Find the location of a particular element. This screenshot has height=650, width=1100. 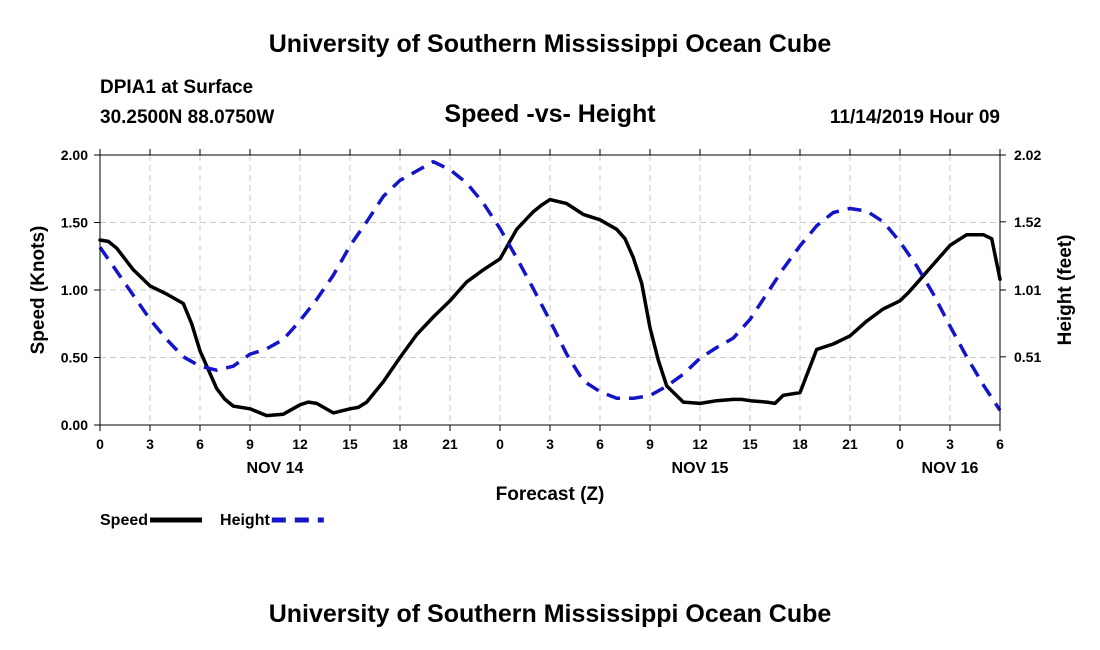

y2-tick-label: 1.01 is located at coordinates (1027, 290).